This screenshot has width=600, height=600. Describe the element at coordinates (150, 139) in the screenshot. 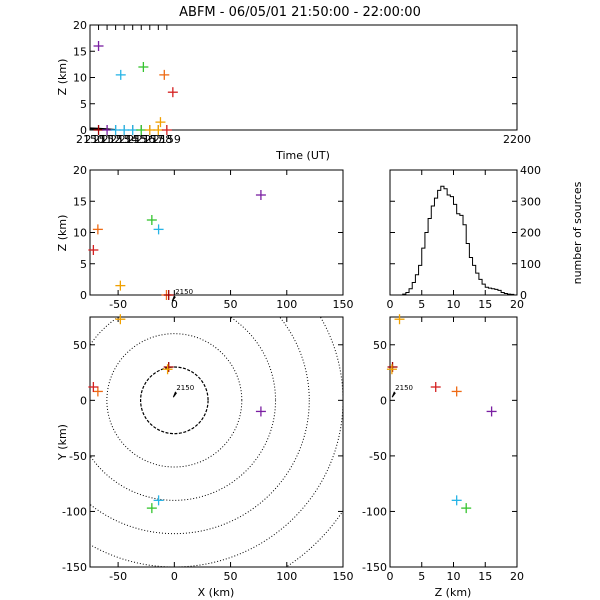

I see `time_height-xtick-label: 2157` at that location.